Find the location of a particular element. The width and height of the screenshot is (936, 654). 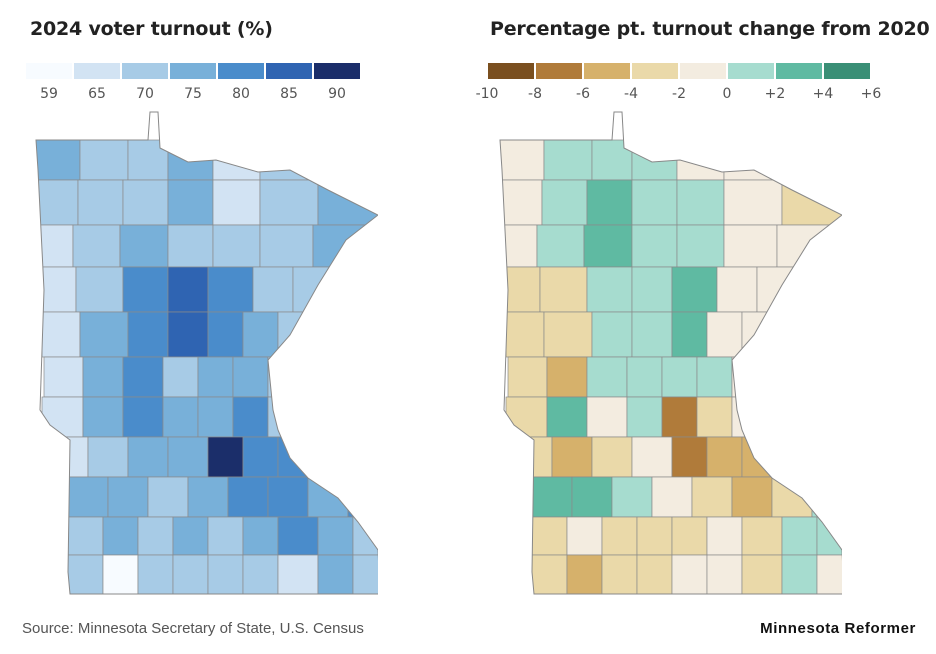

turnout-legend-tick-label: 65 is located at coordinates (97, 94).